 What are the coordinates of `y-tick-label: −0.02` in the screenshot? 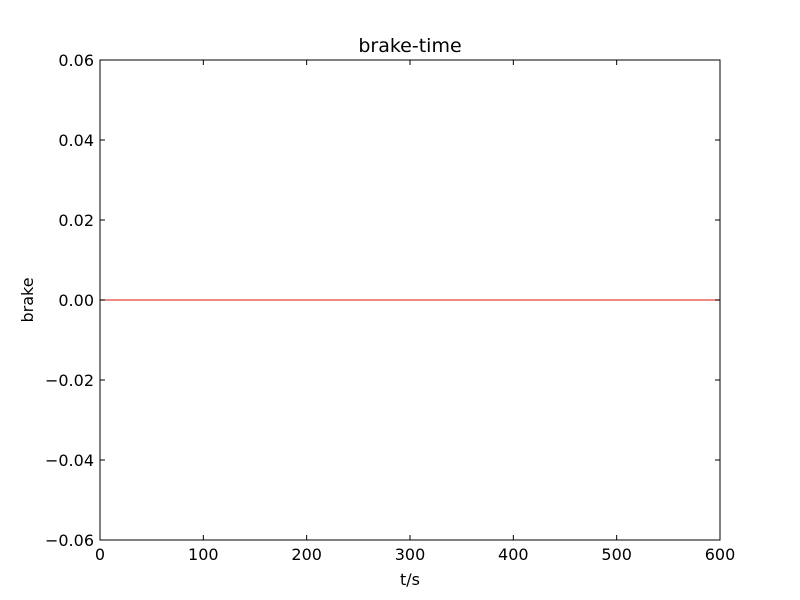 It's located at (69, 380).